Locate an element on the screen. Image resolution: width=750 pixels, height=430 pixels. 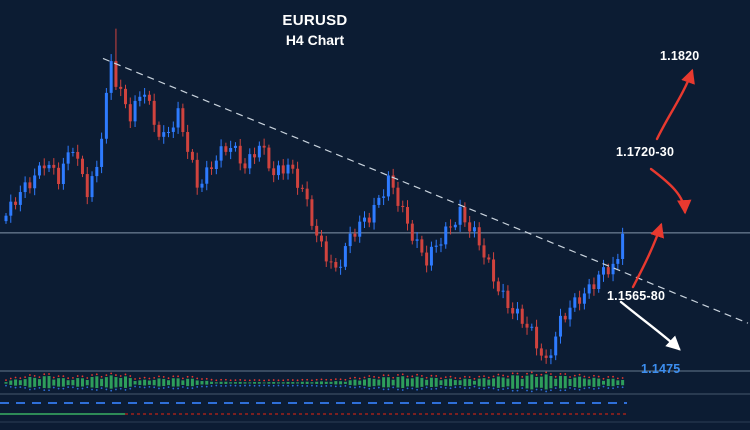
price-target-label-1820: 1.1820 is located at coordinates (680, 56).